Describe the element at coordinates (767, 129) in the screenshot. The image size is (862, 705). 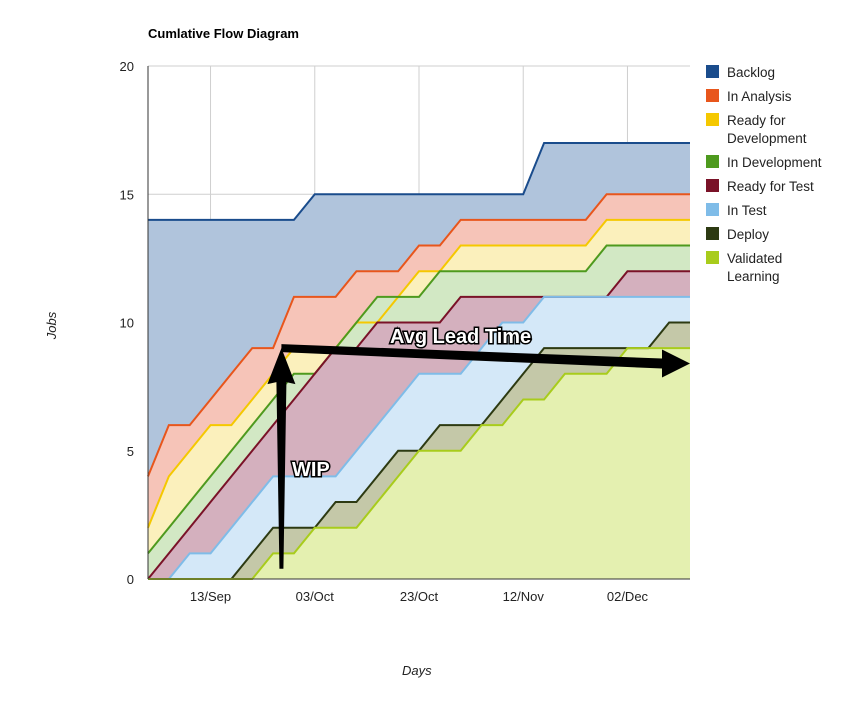
I see `legend-label: Ready for Development` at that location.